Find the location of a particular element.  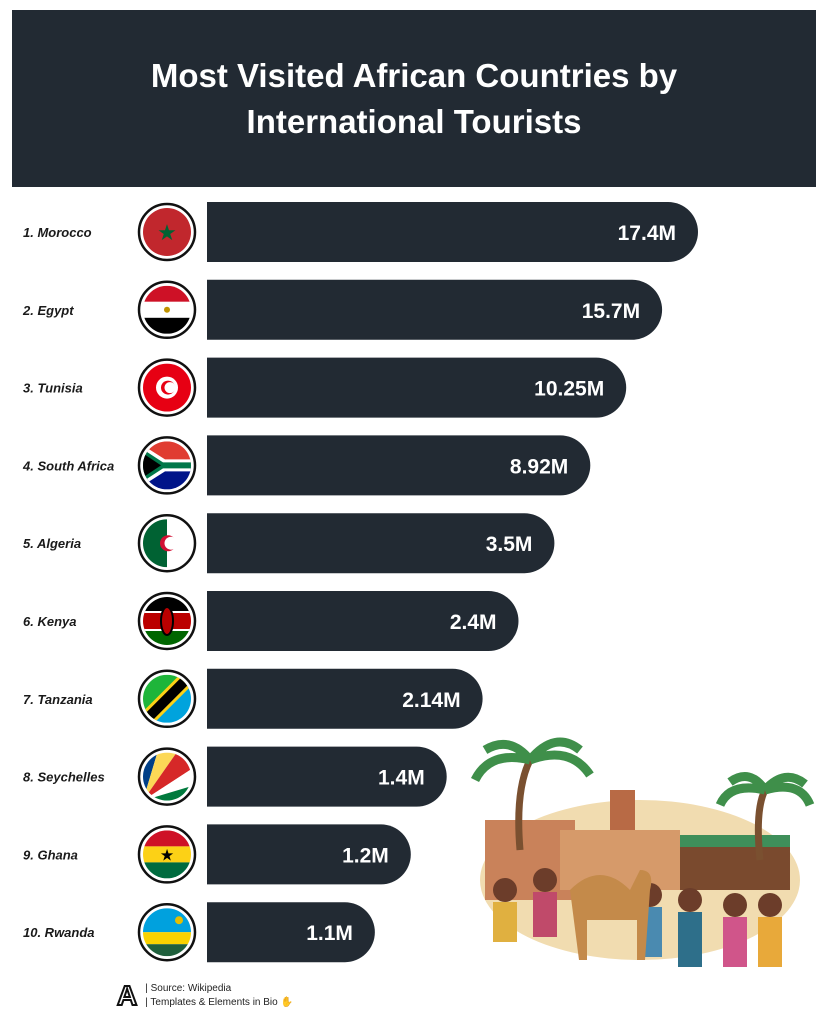

category-label: 9. Ghana is located at coordinates (50, 854).